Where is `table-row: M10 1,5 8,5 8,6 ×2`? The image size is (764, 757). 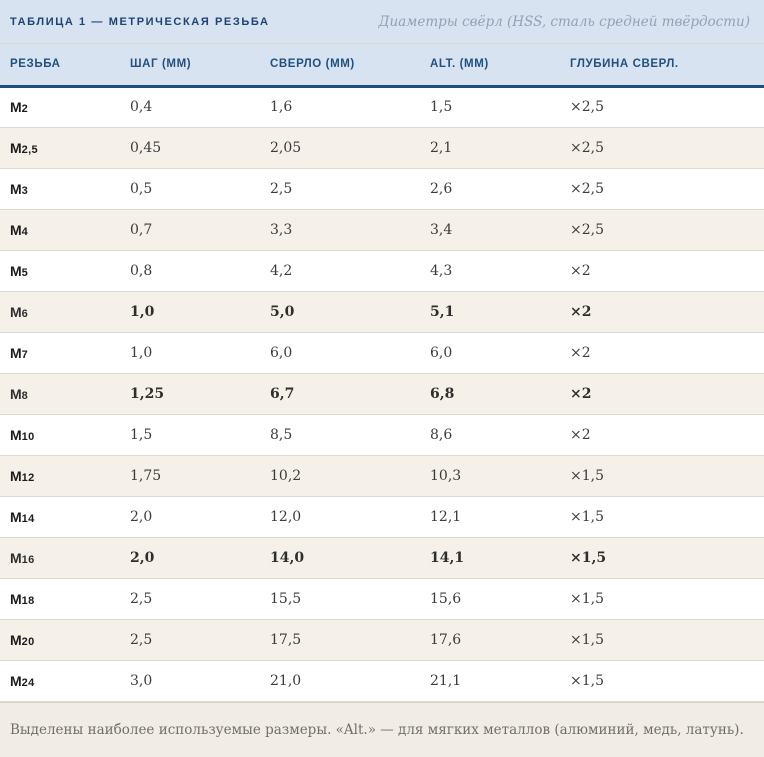 table-row: M10 1,5 8,5 8,6 ×2 is located at coordinates (382, 435).